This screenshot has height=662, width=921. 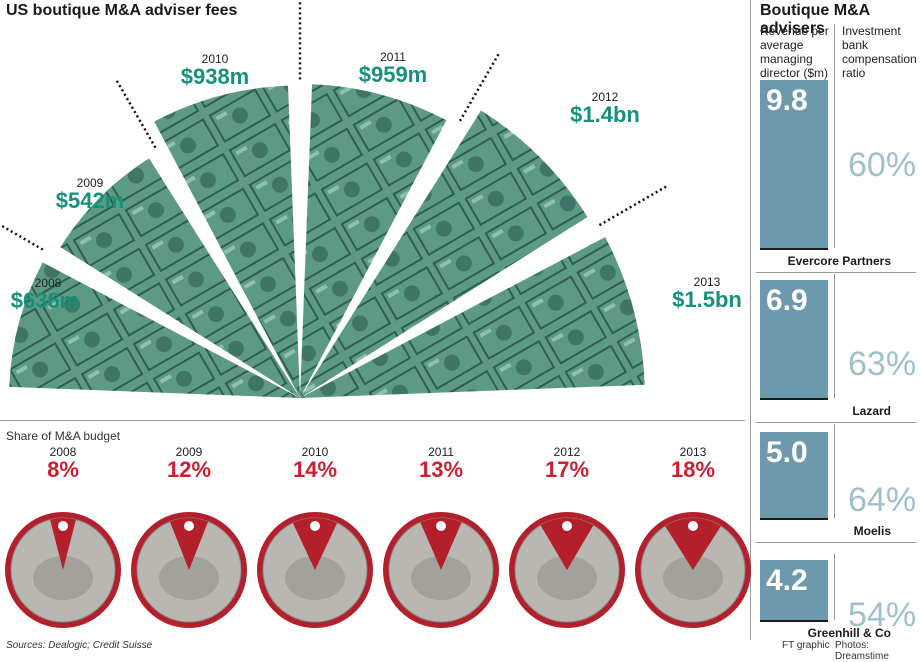 I want to click on share-value: 18%, so click(x=693, y=469).